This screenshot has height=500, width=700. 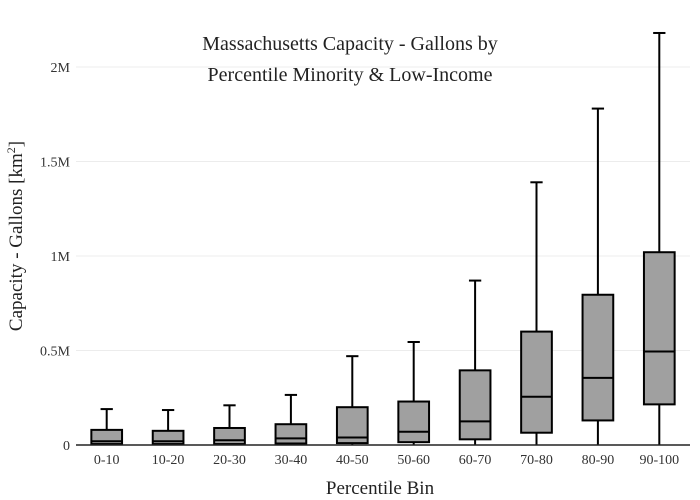 I want to click on x-axis-title: Percentile Bin, so click(x=380, y=488).